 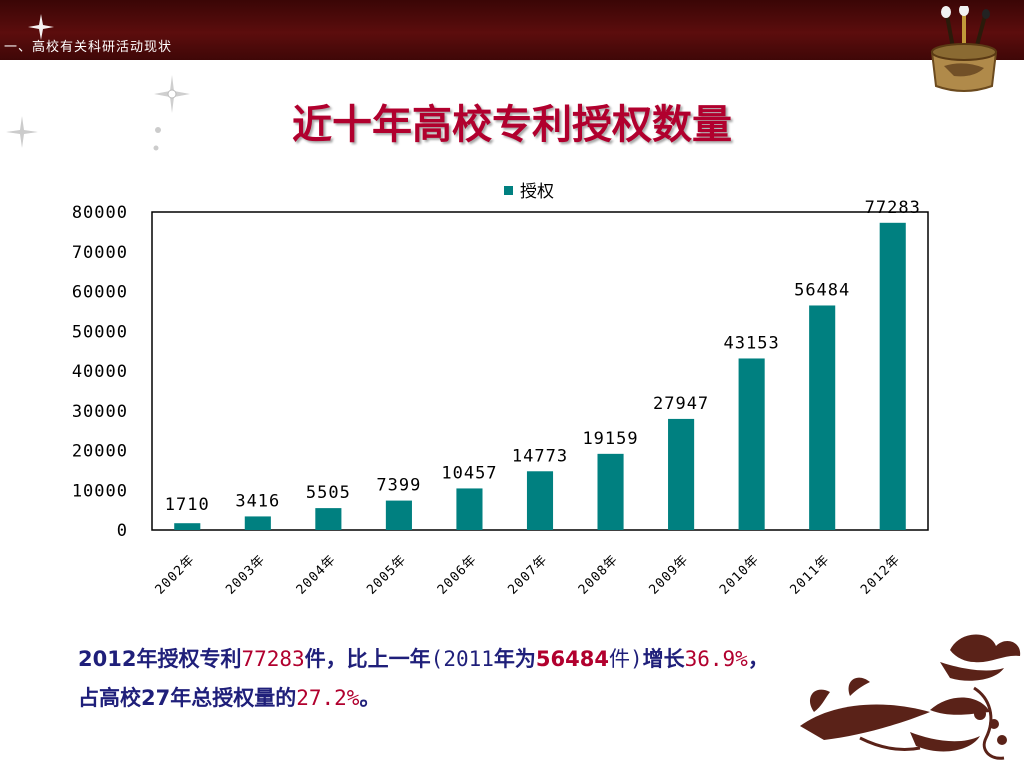 I want to click on x-tick-label: 2010年, so click(x=739, y=574).